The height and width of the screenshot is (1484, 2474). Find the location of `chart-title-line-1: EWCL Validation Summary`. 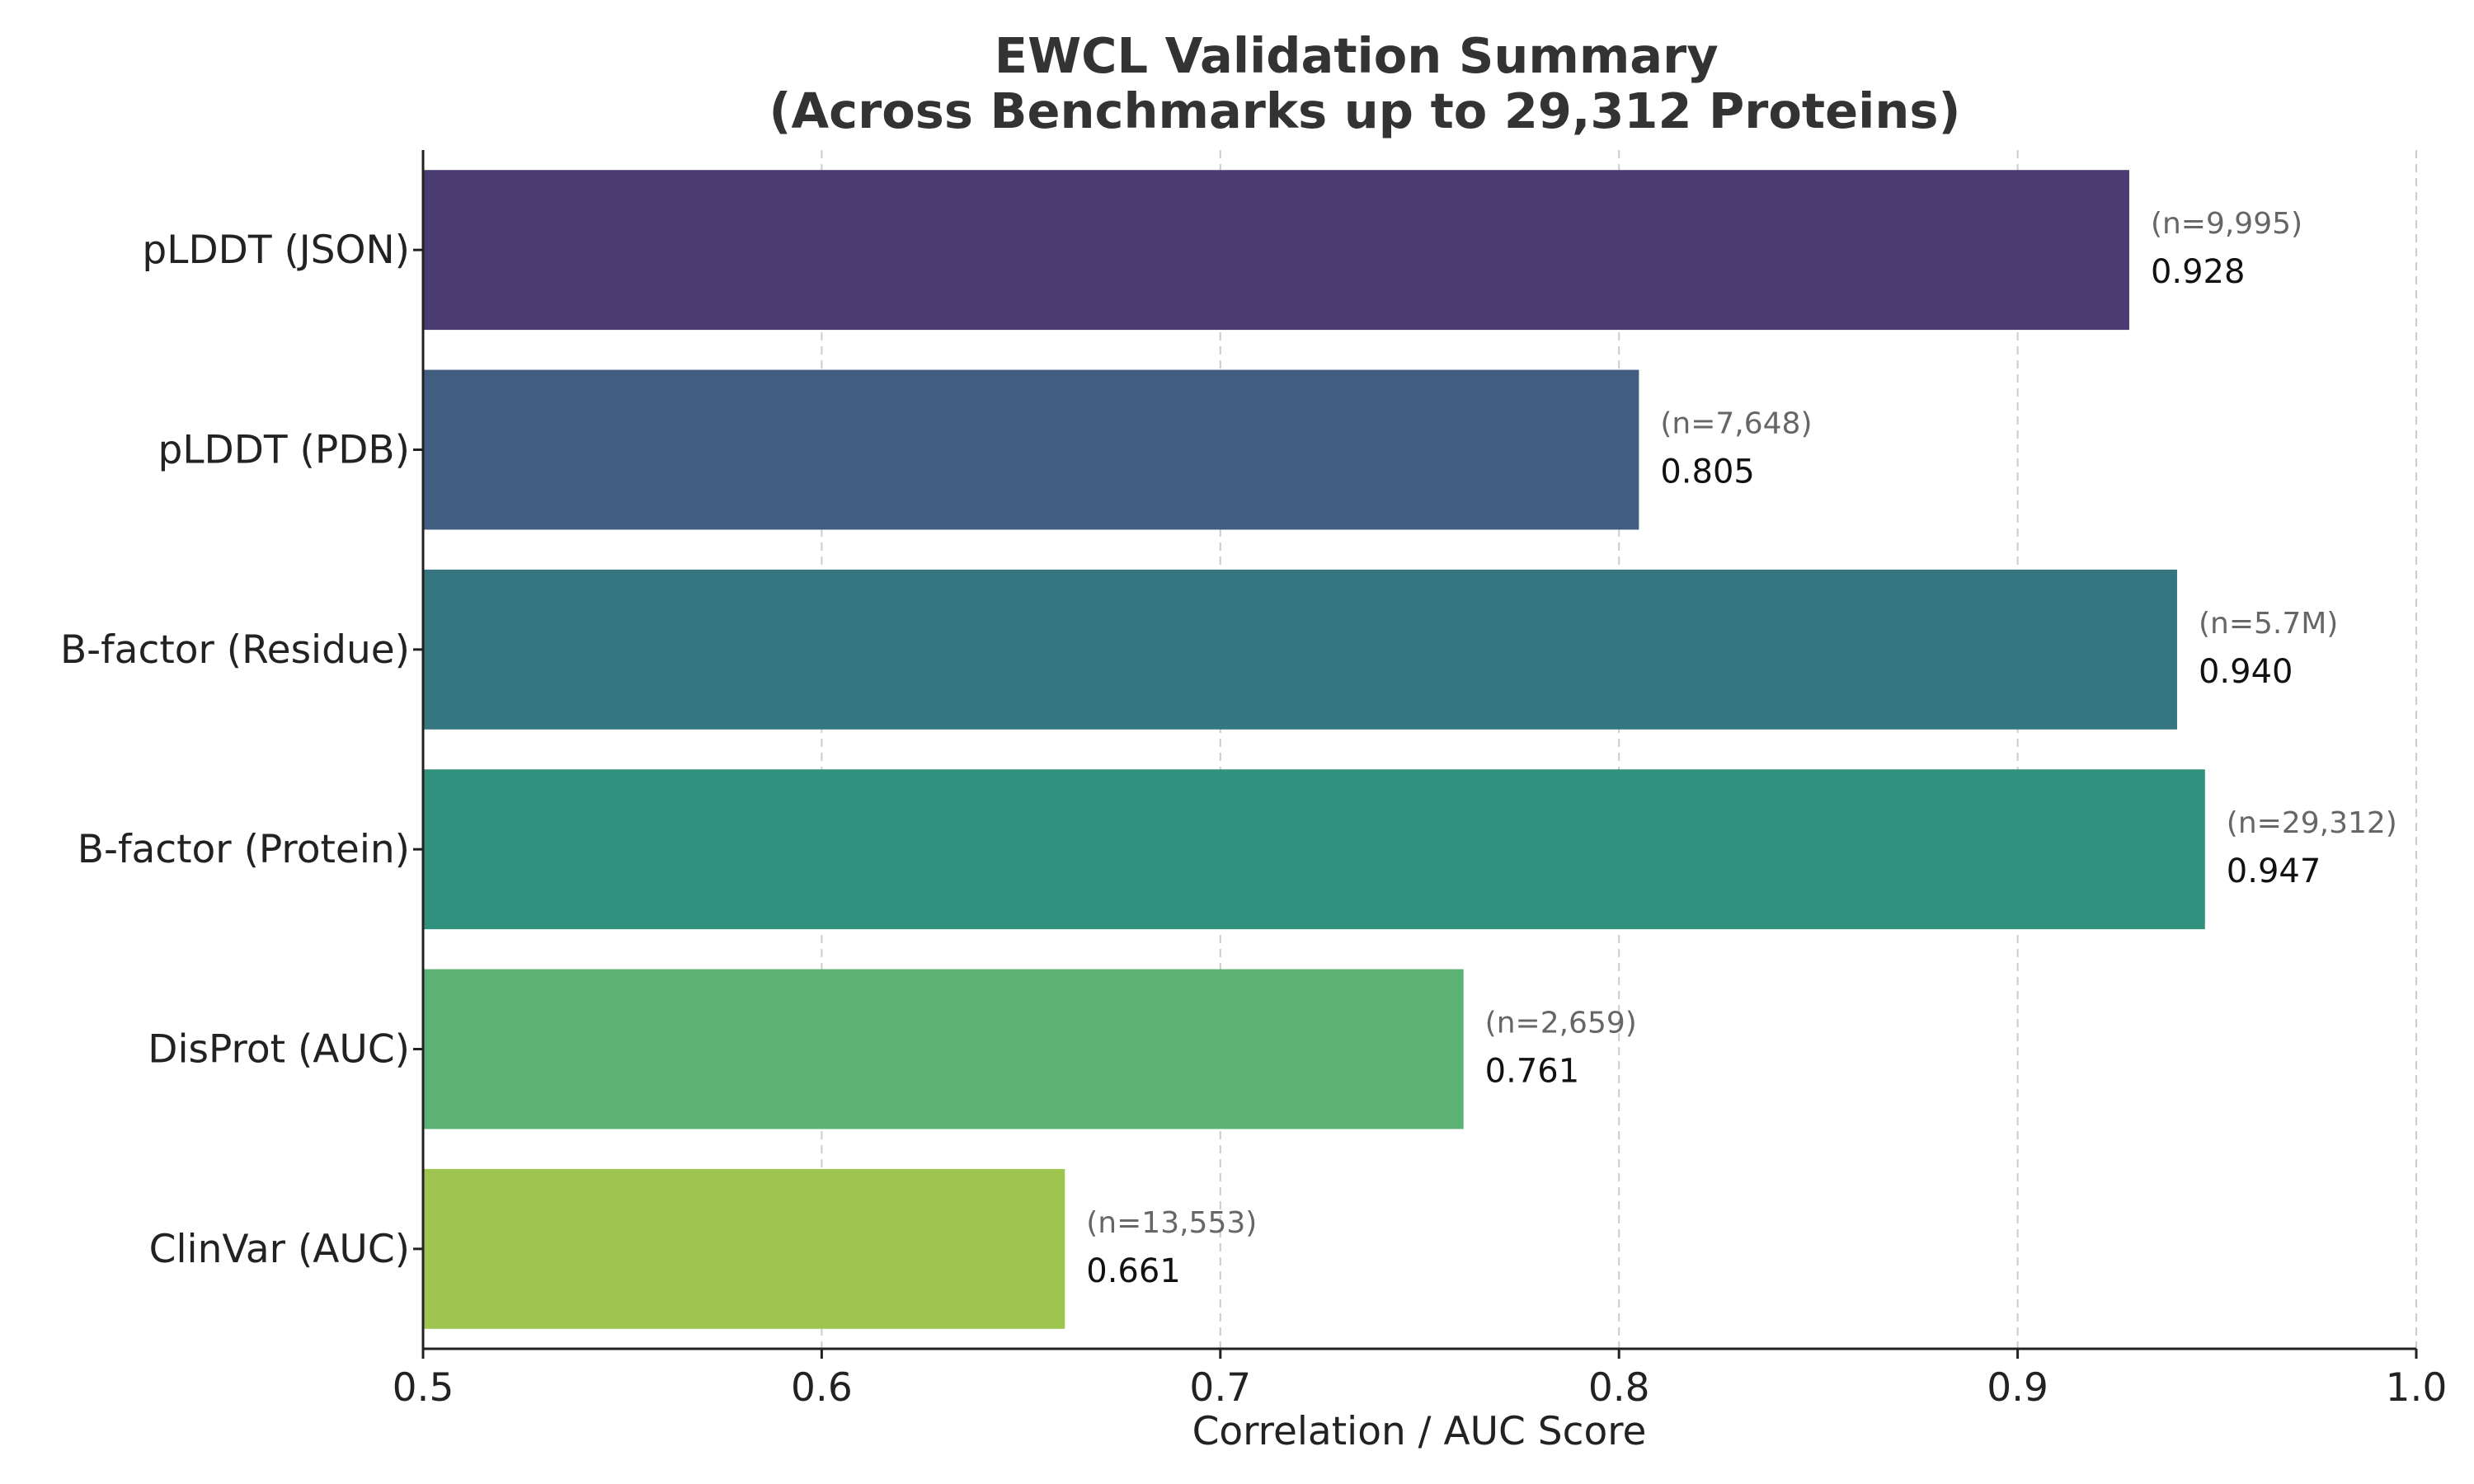

chart-title-line-1: EWCL Validation Summary is located at coordinates (1357, 55).